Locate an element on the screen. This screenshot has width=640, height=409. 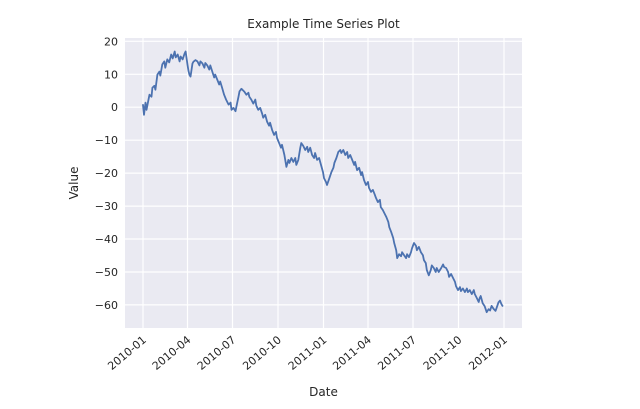
x-tick-label: 2010-04 is located at coordinates (172, 353).